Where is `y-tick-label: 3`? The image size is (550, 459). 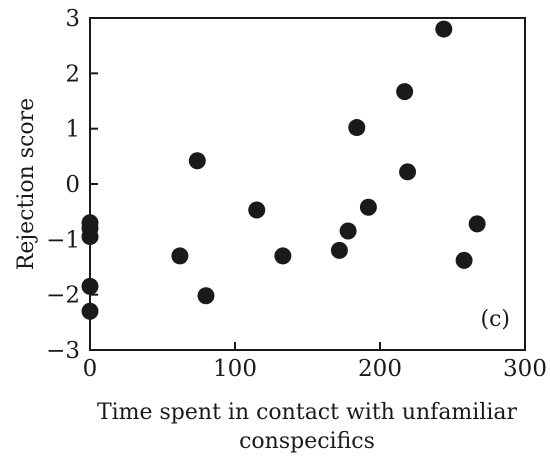
y-tick-label: 3 is located at coordinates (72, 19).